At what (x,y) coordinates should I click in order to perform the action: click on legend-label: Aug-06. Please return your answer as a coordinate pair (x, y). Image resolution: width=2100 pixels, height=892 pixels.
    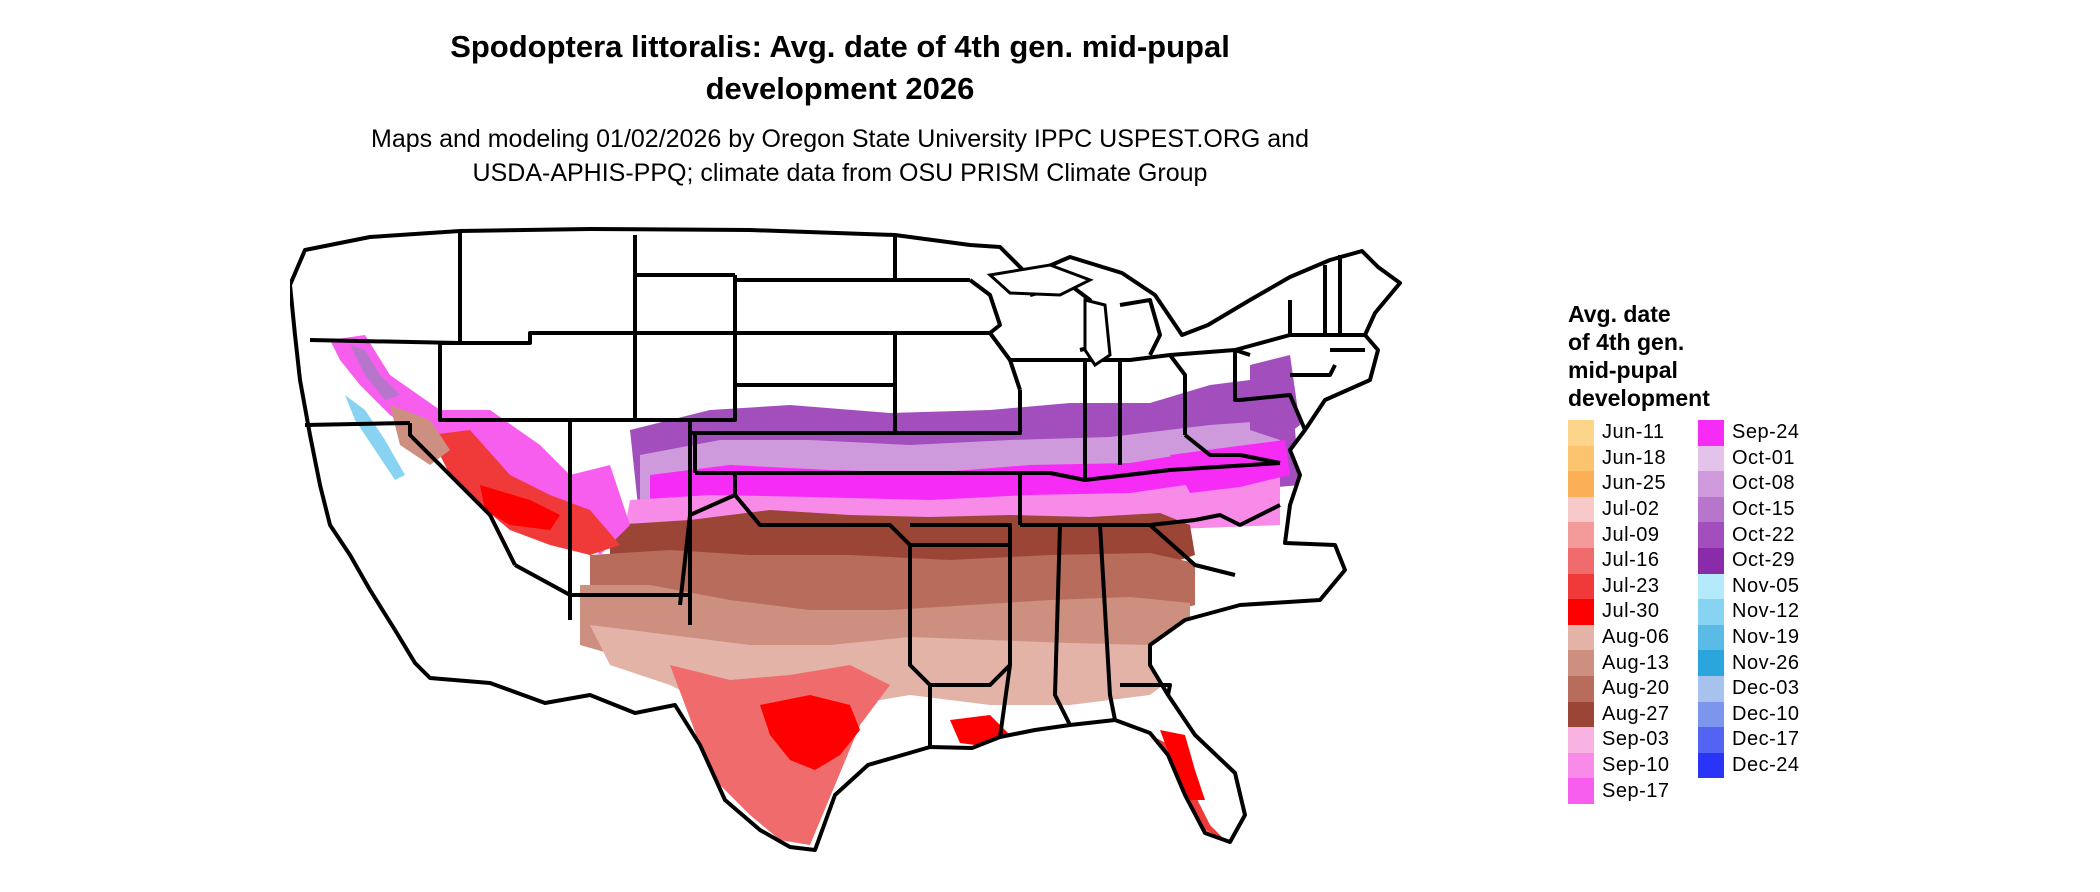
    Looking at the image, I should click on (1636, 637).